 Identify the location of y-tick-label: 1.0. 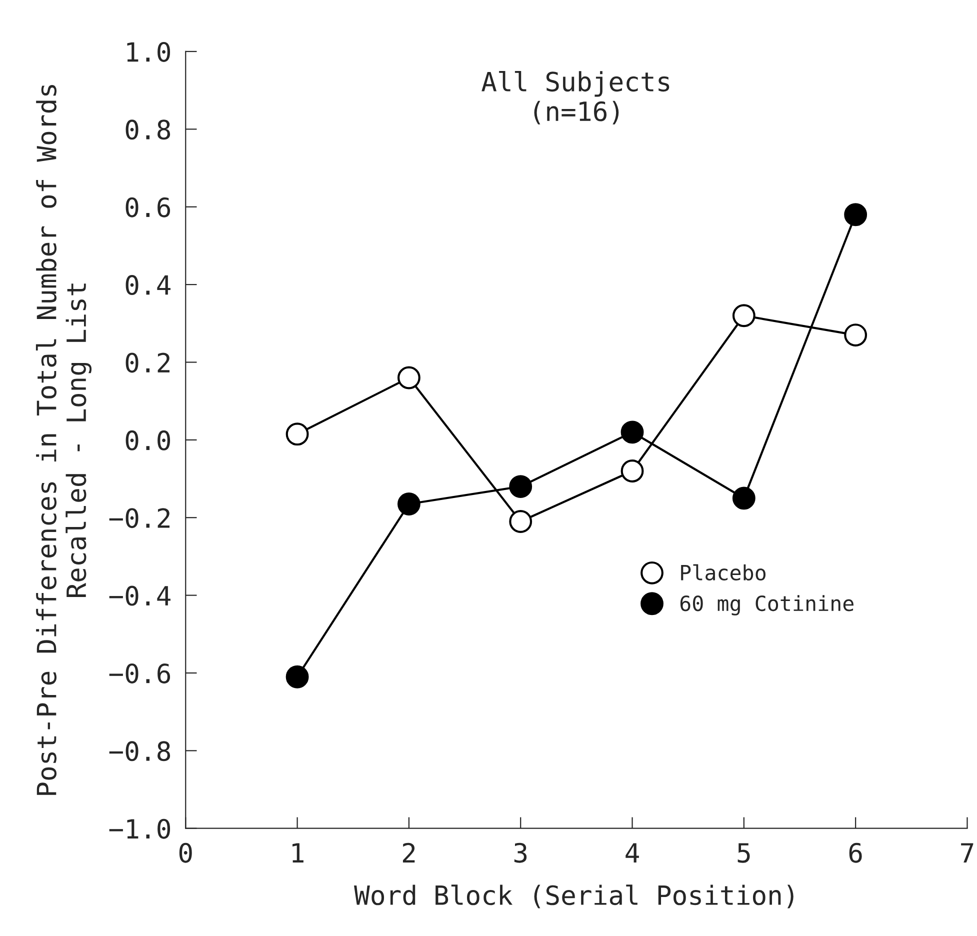
(148, 52).